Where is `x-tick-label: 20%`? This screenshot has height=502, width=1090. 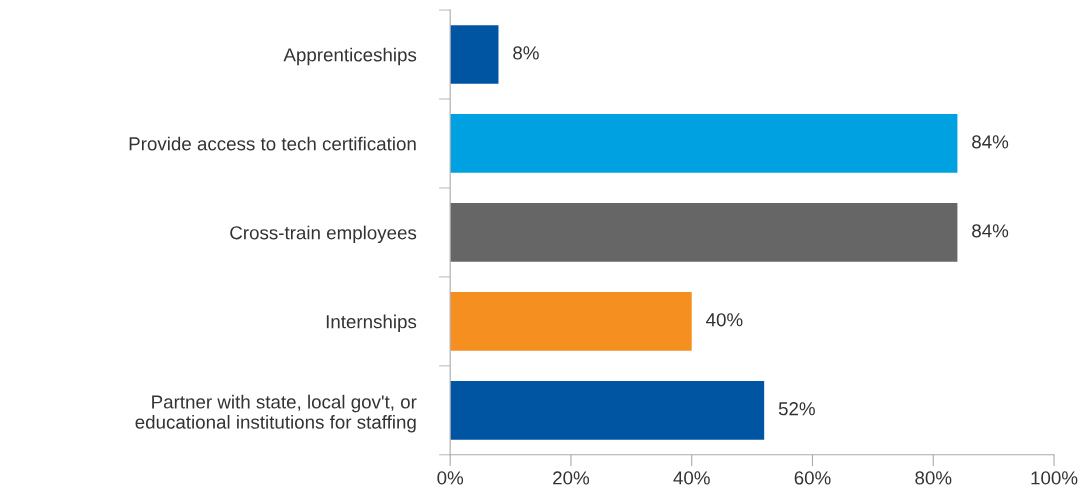 x-tick-label: 20% is located at coordinates (571, 478).